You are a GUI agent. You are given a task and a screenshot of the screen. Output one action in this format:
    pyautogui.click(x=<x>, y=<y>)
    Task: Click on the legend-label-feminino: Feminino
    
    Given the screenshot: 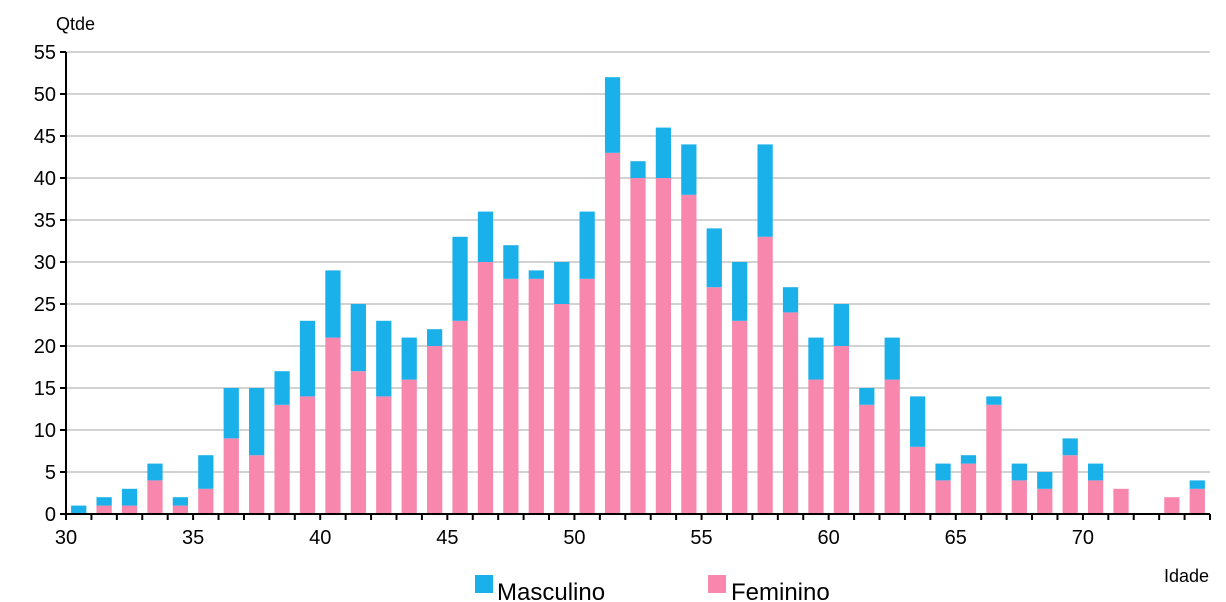 What is the action you would take?
    pyautogui.click(x=780, y=590)
    